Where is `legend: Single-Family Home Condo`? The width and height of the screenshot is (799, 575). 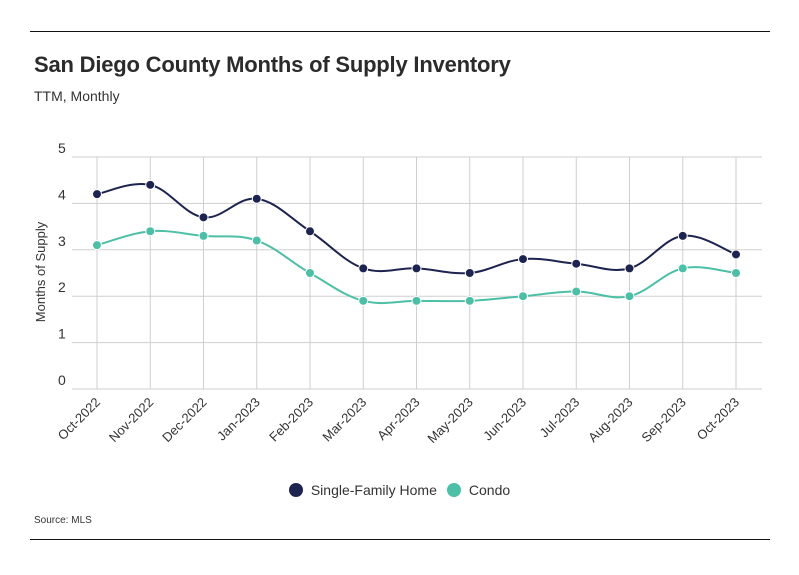 legend: Single-Family Home Condo is located at coordinates (399, 490).